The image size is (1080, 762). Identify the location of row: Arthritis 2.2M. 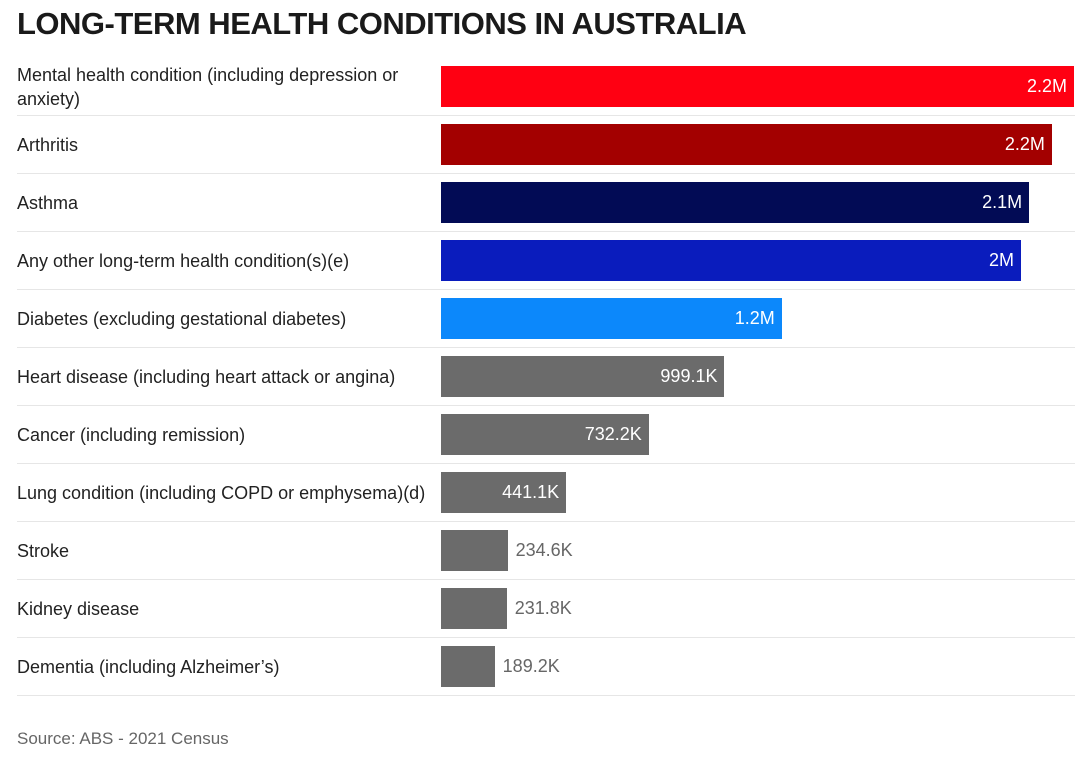
(546, 145).